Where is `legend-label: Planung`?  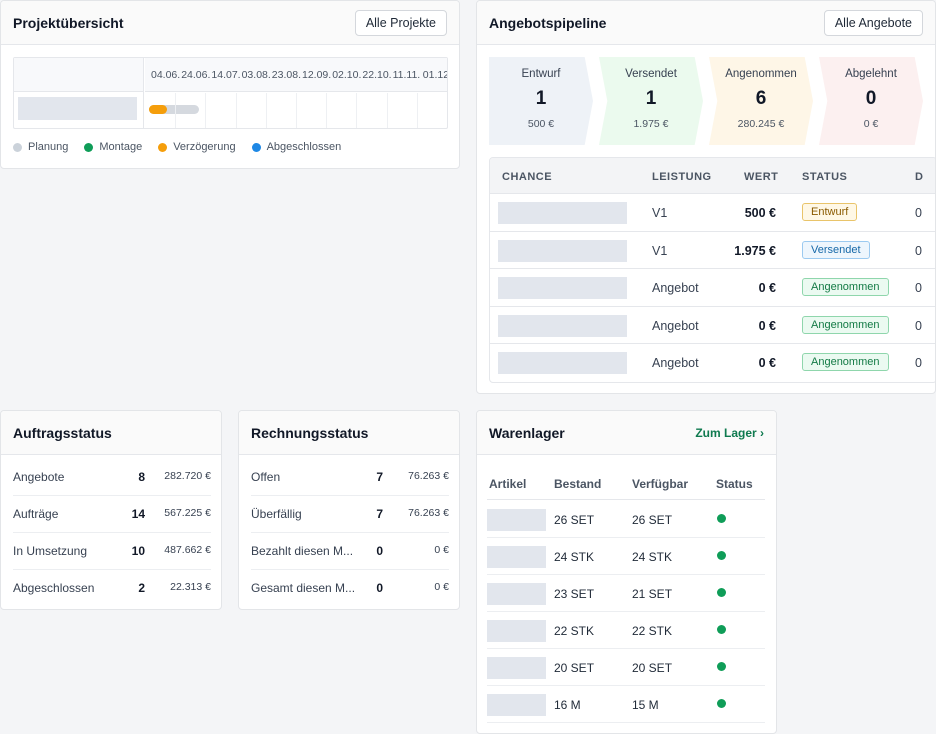 legend-label: Planung is located at coordinates (48, 147).